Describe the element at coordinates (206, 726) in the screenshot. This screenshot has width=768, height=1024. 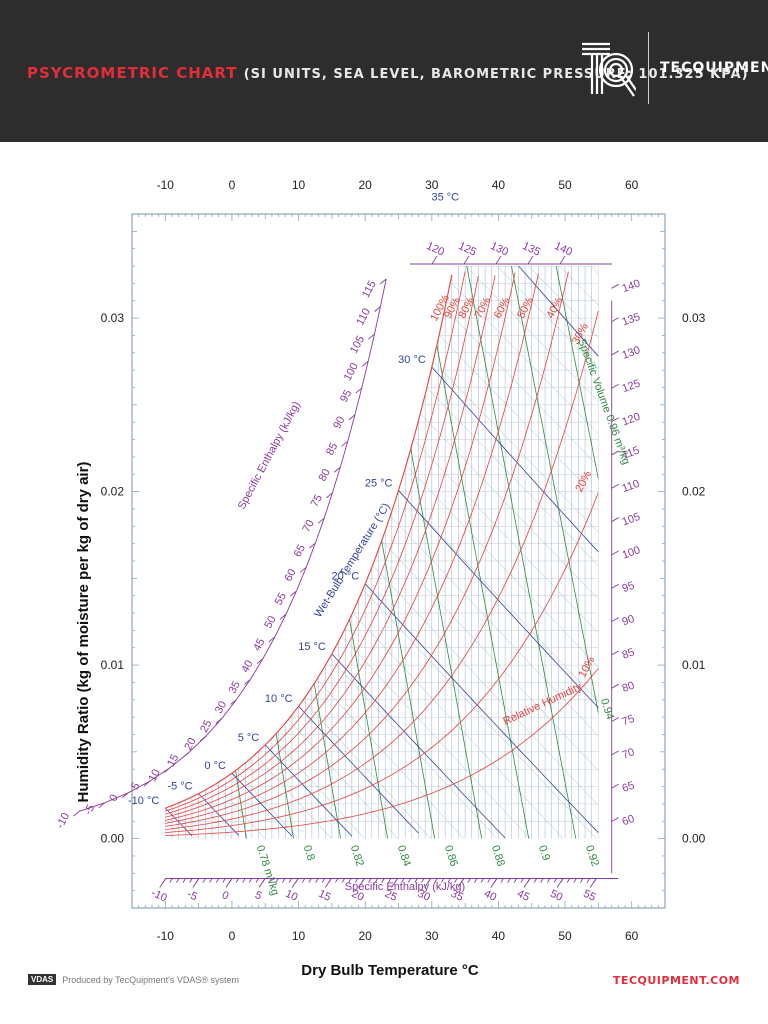
I see `enthalpy-tick-label: 25` at that location.